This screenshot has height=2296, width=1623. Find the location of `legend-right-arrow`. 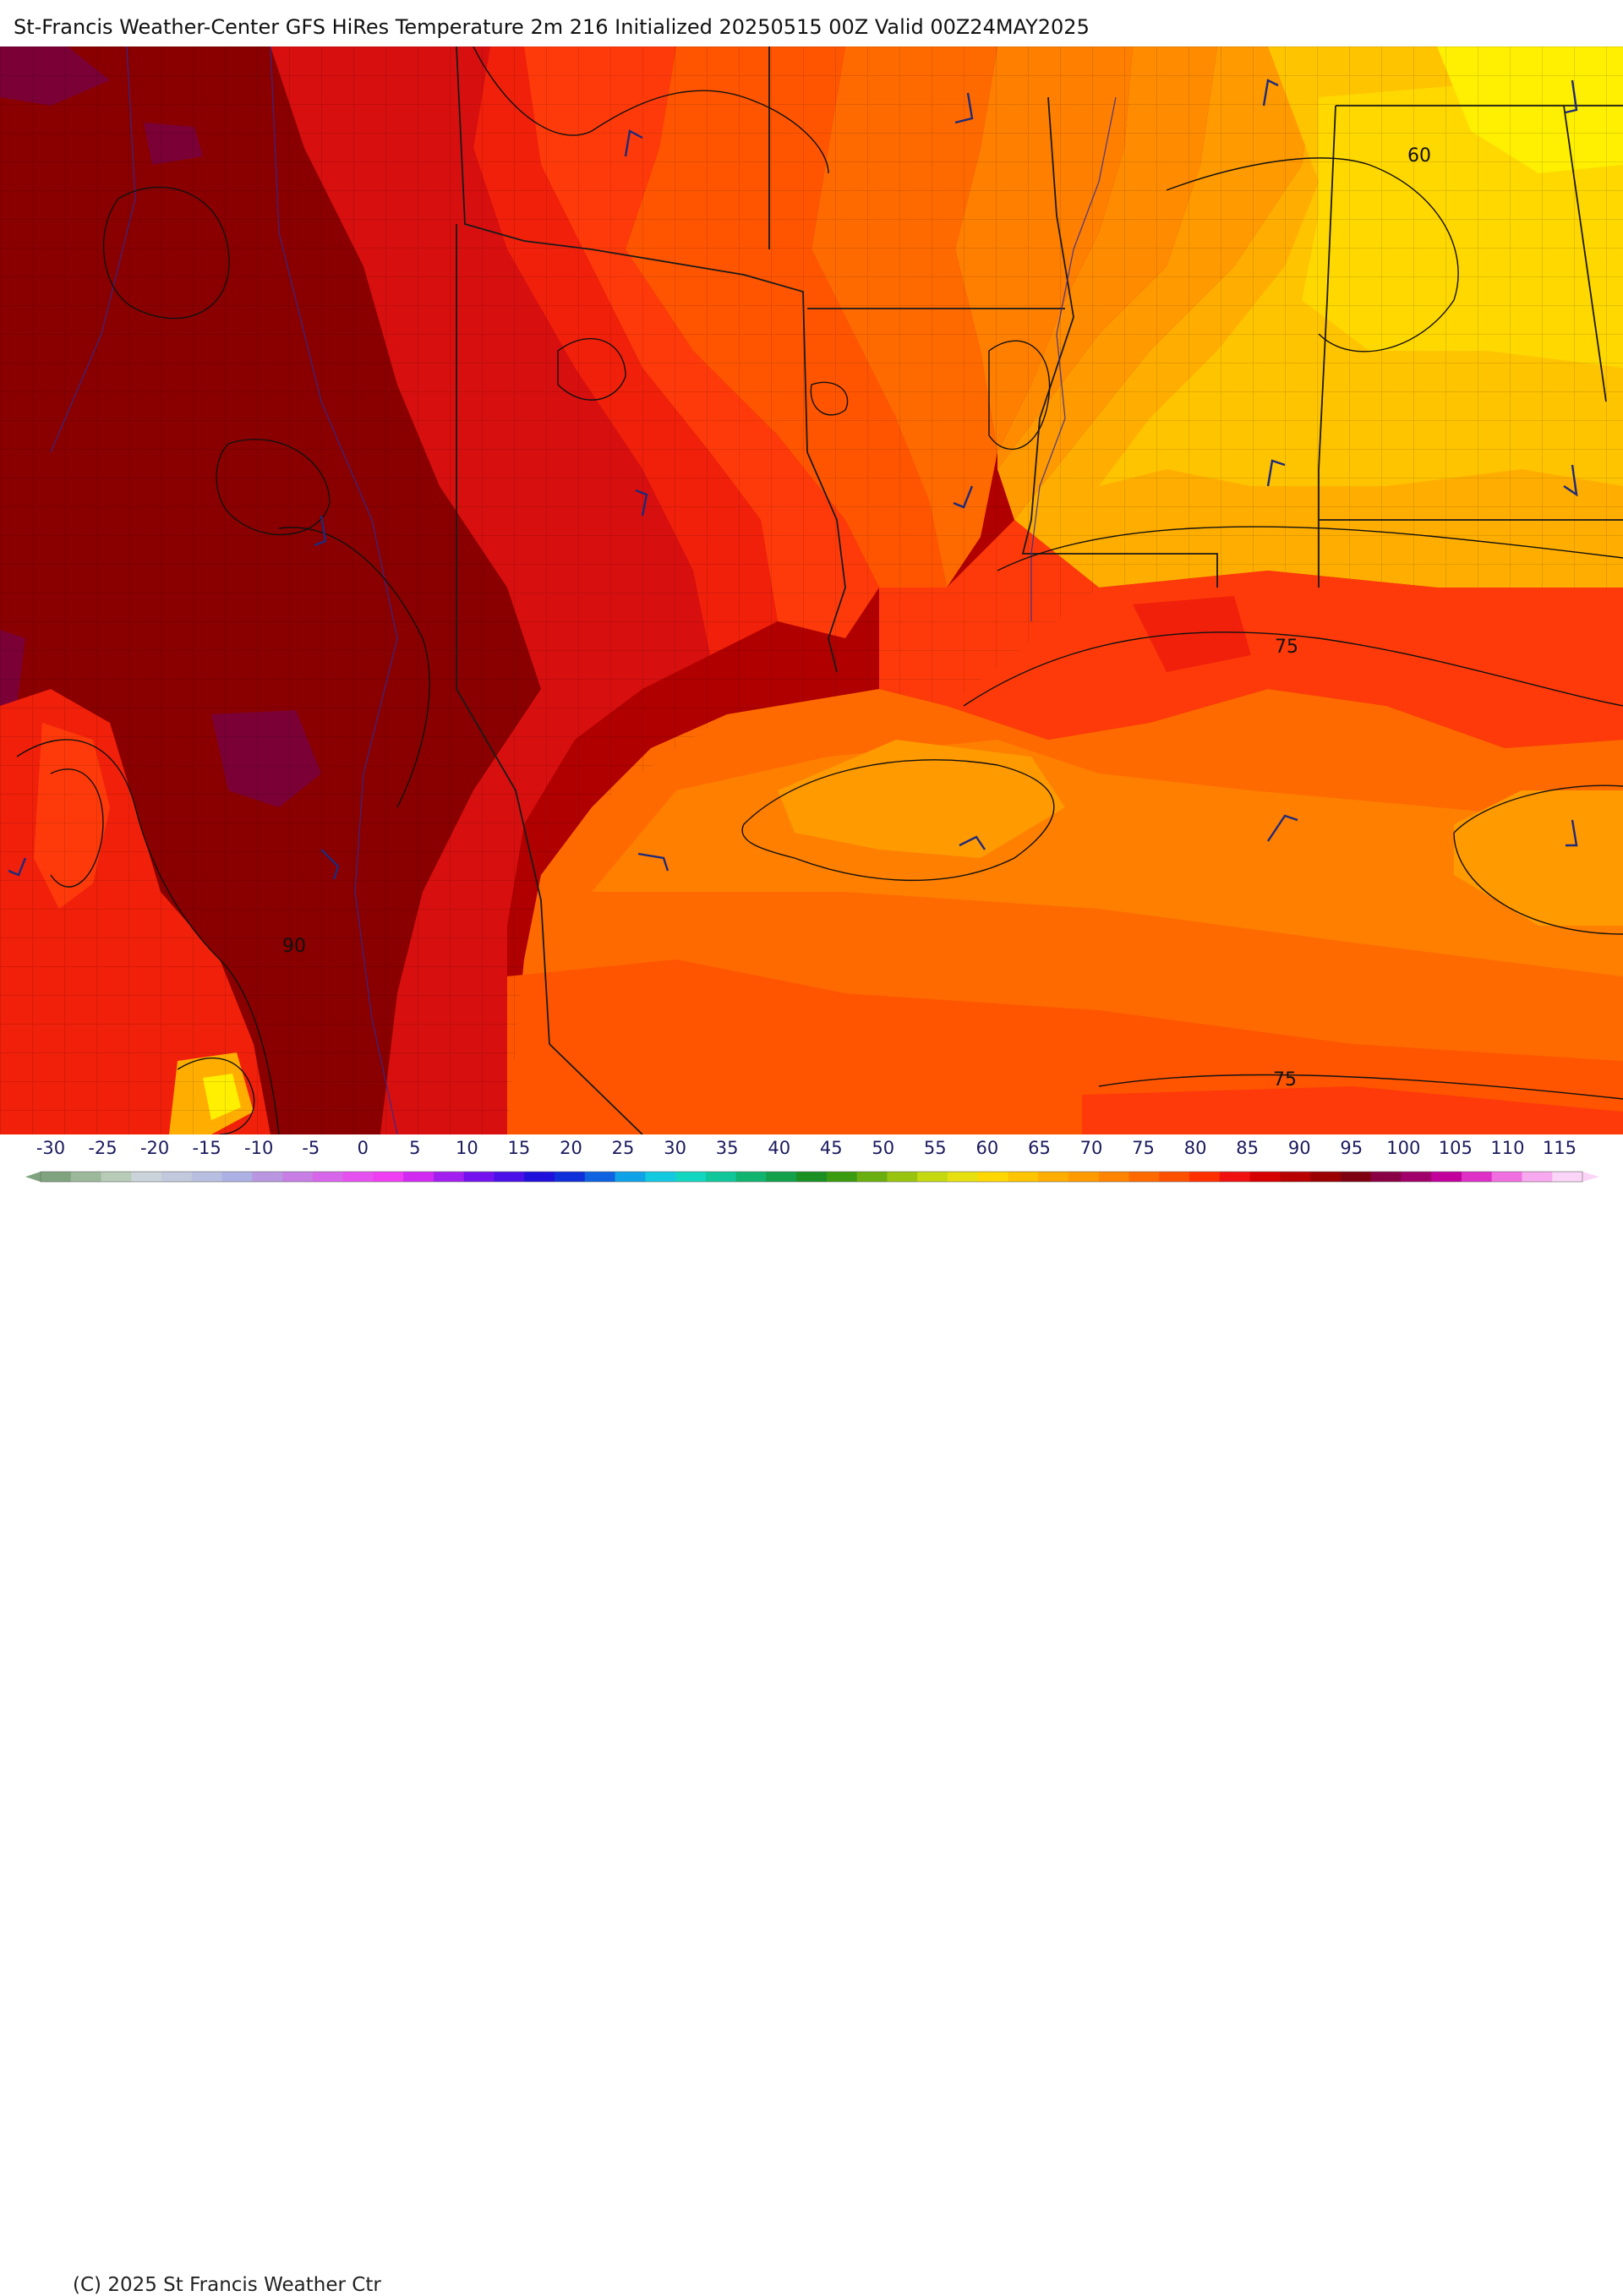

legend-right-arrow is located at coordinates (1591, 1177).